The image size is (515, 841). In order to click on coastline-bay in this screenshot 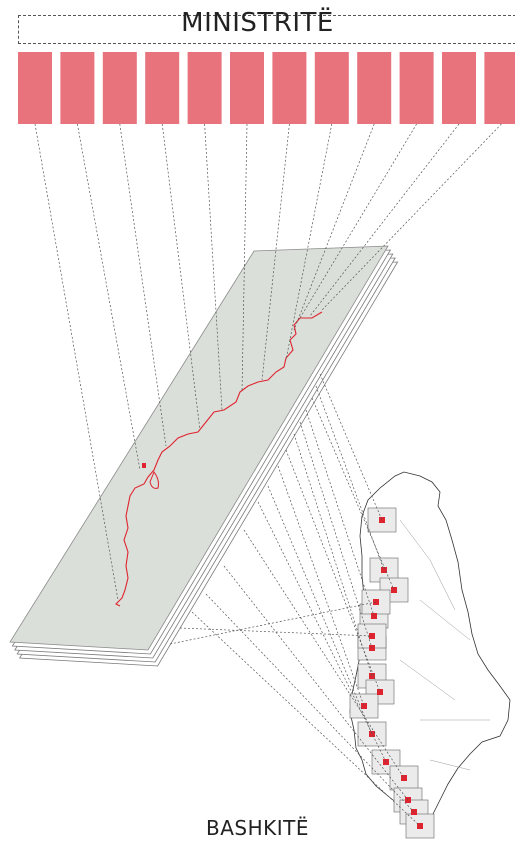, I will do `click(154, 479)`.